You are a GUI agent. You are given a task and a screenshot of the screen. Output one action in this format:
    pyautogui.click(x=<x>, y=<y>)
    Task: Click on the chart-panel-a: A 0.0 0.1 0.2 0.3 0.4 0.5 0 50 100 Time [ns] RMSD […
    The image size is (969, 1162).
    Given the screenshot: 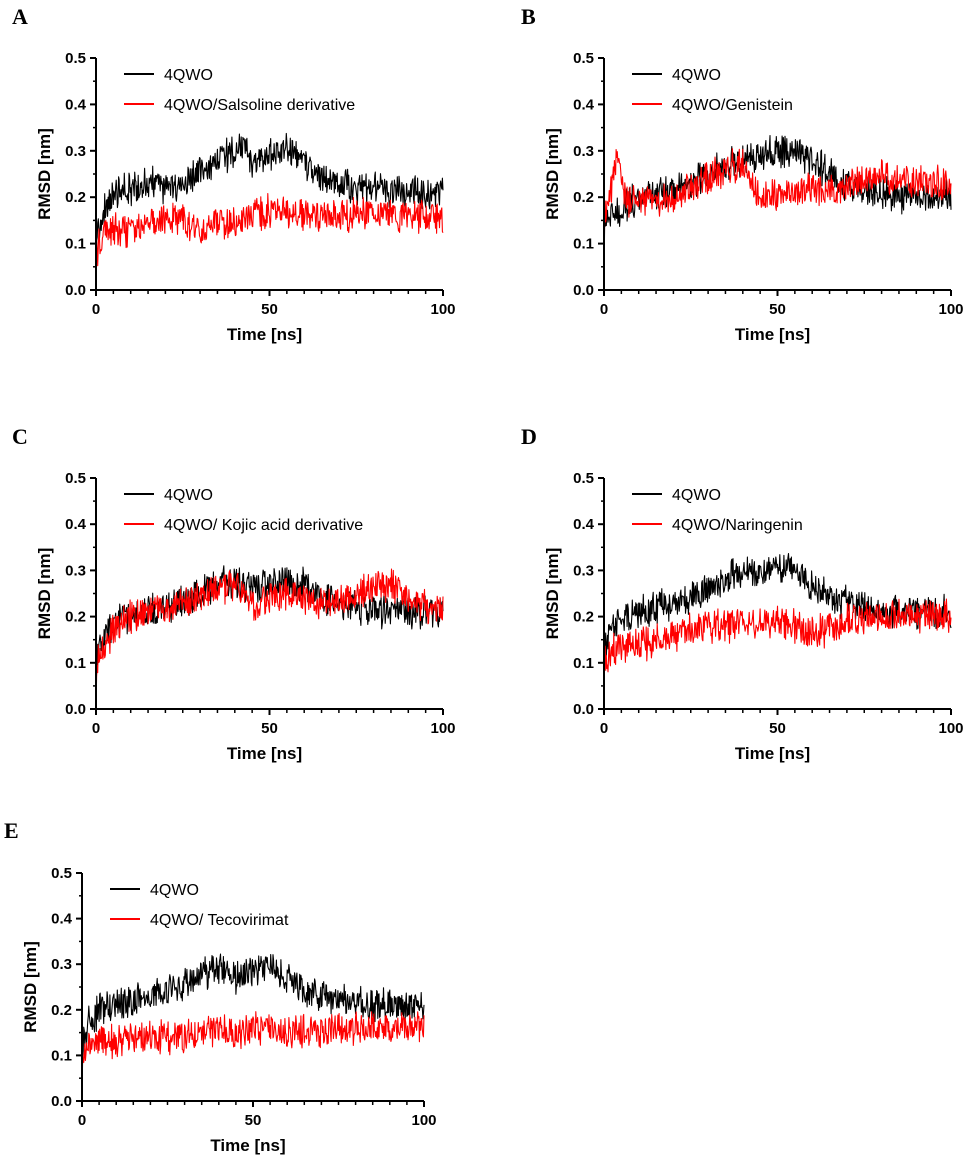 What is the action you would take?
    pyautogui.click(x=234, y=174)
    